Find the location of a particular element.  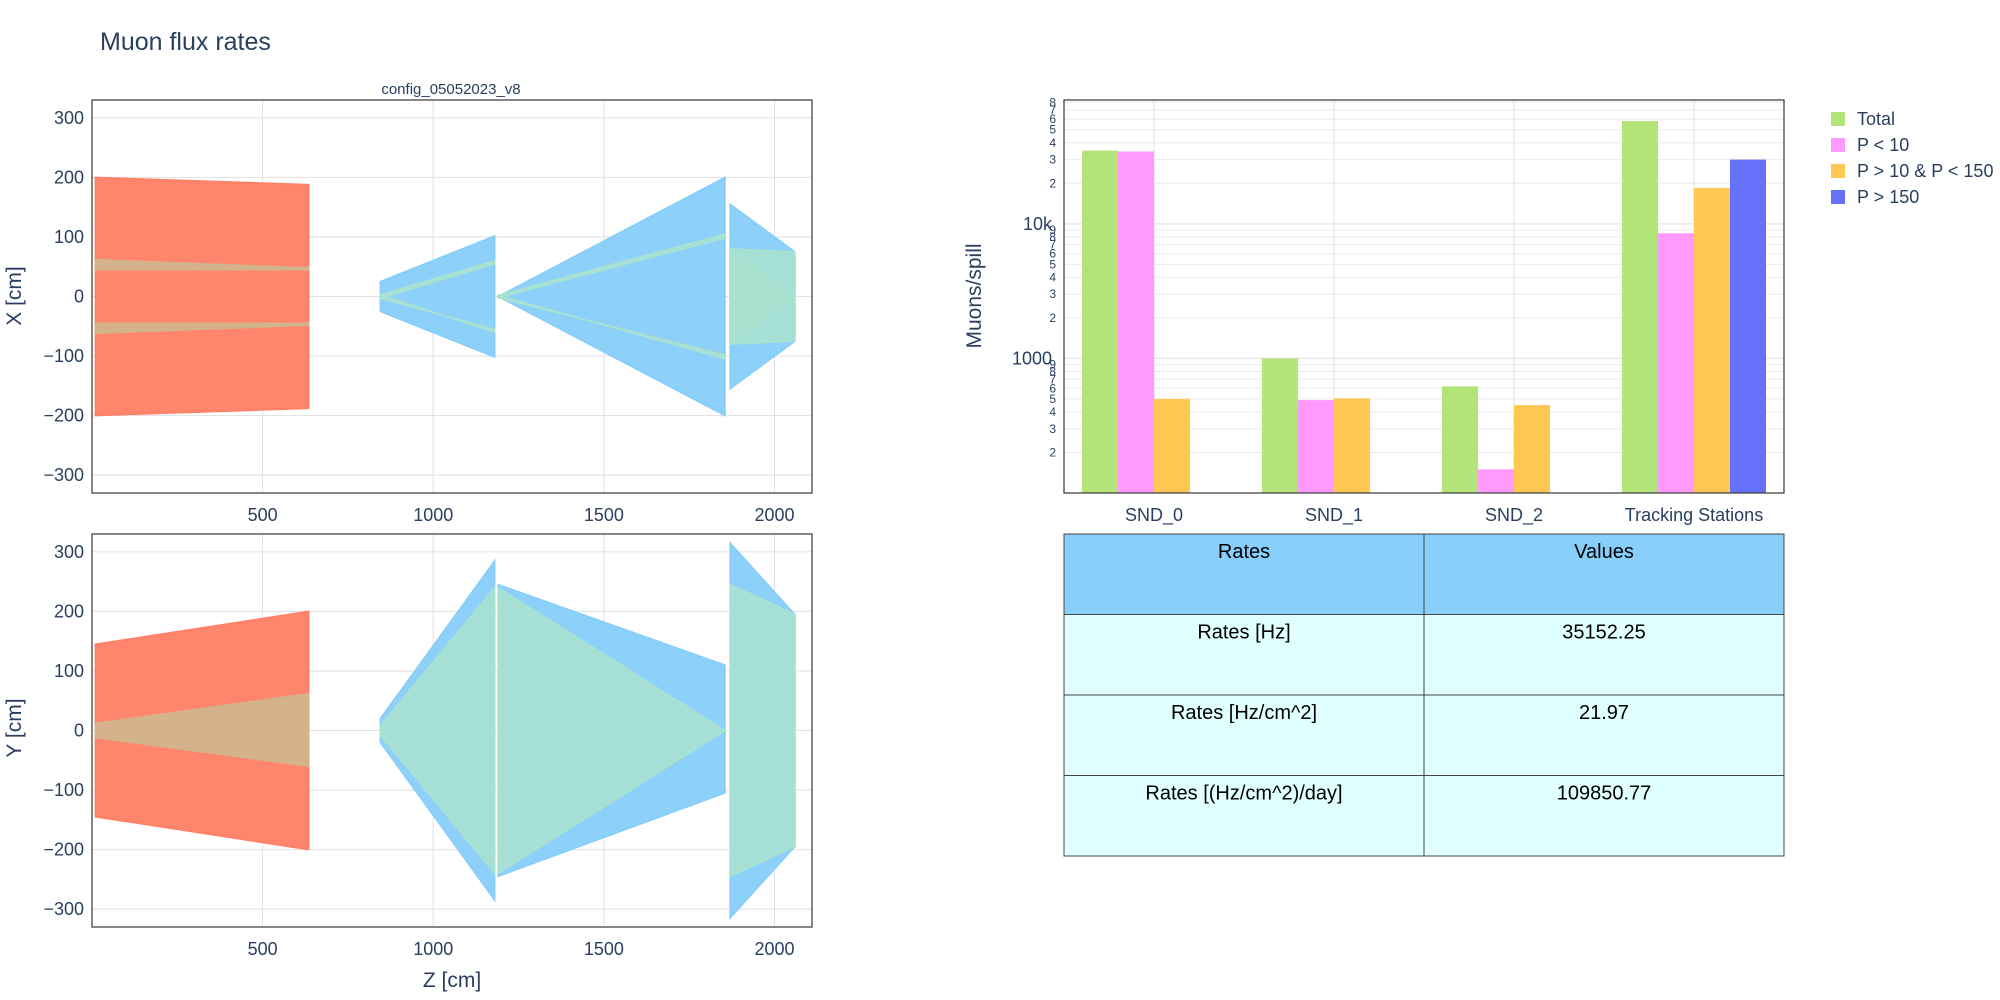

table-cell-text: Rates [Hz] is located at coordinates (1243, 633).